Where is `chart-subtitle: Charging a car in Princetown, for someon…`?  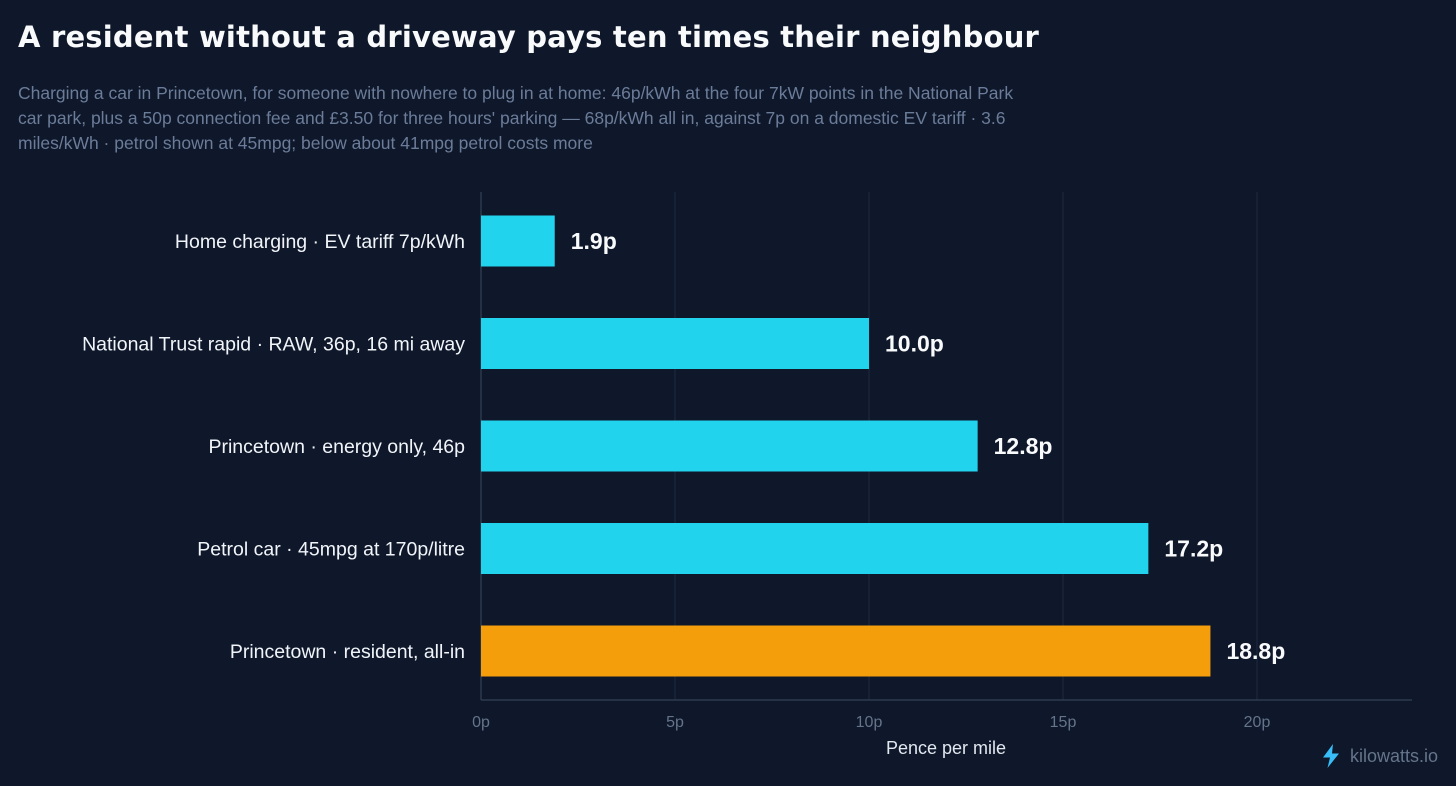
chart-subtitle: Charging a car in Princetown, for someon… is located at coordinates (516, 118).